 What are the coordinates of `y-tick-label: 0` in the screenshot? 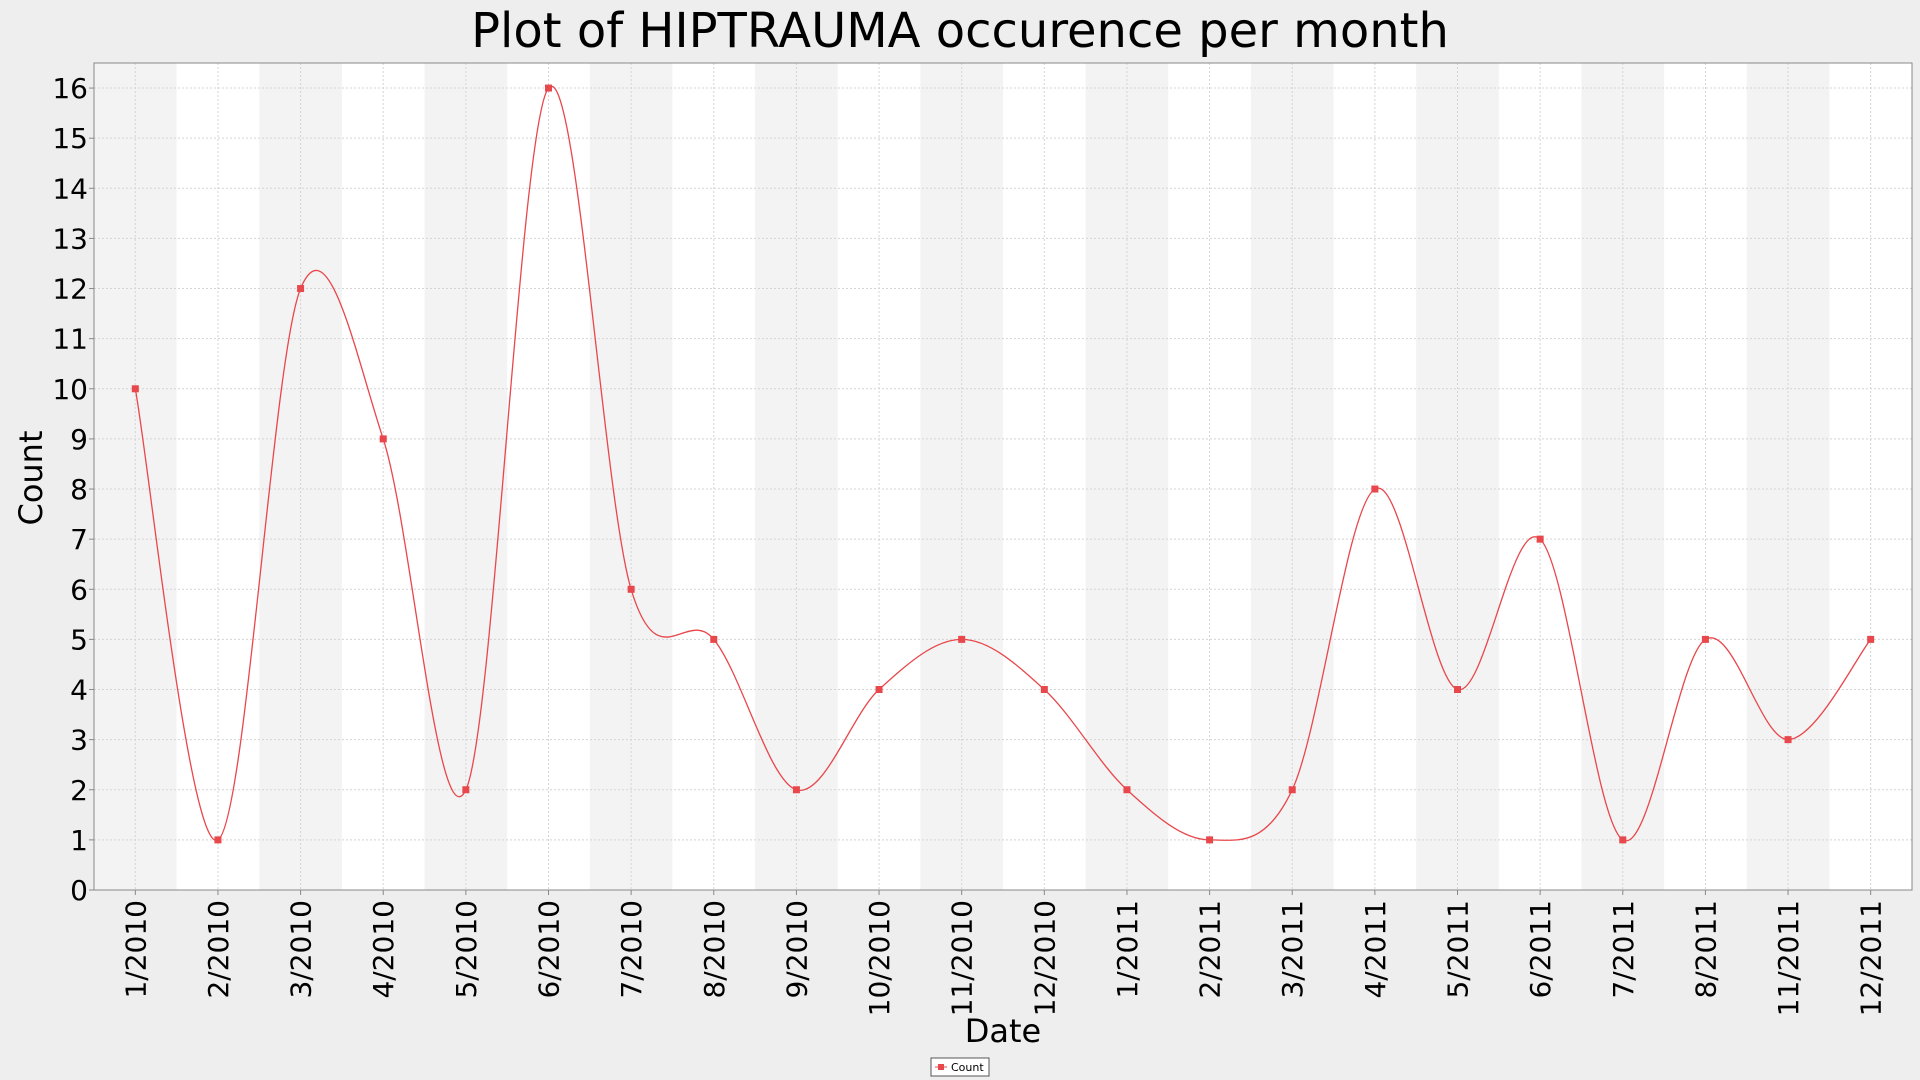 It's located at (79, 890).